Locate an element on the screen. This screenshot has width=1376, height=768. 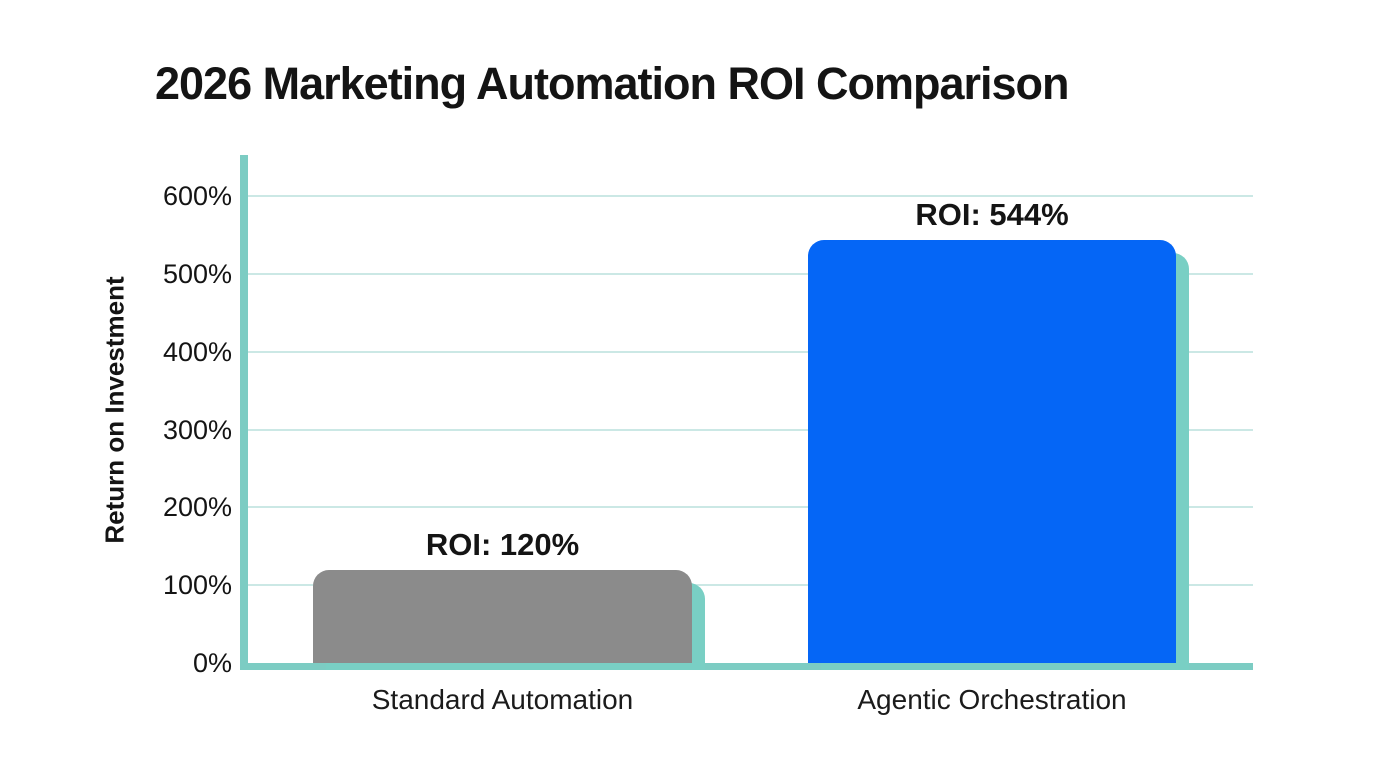
y-tick-label-400%: 400% is located at coordinates (197, 351).